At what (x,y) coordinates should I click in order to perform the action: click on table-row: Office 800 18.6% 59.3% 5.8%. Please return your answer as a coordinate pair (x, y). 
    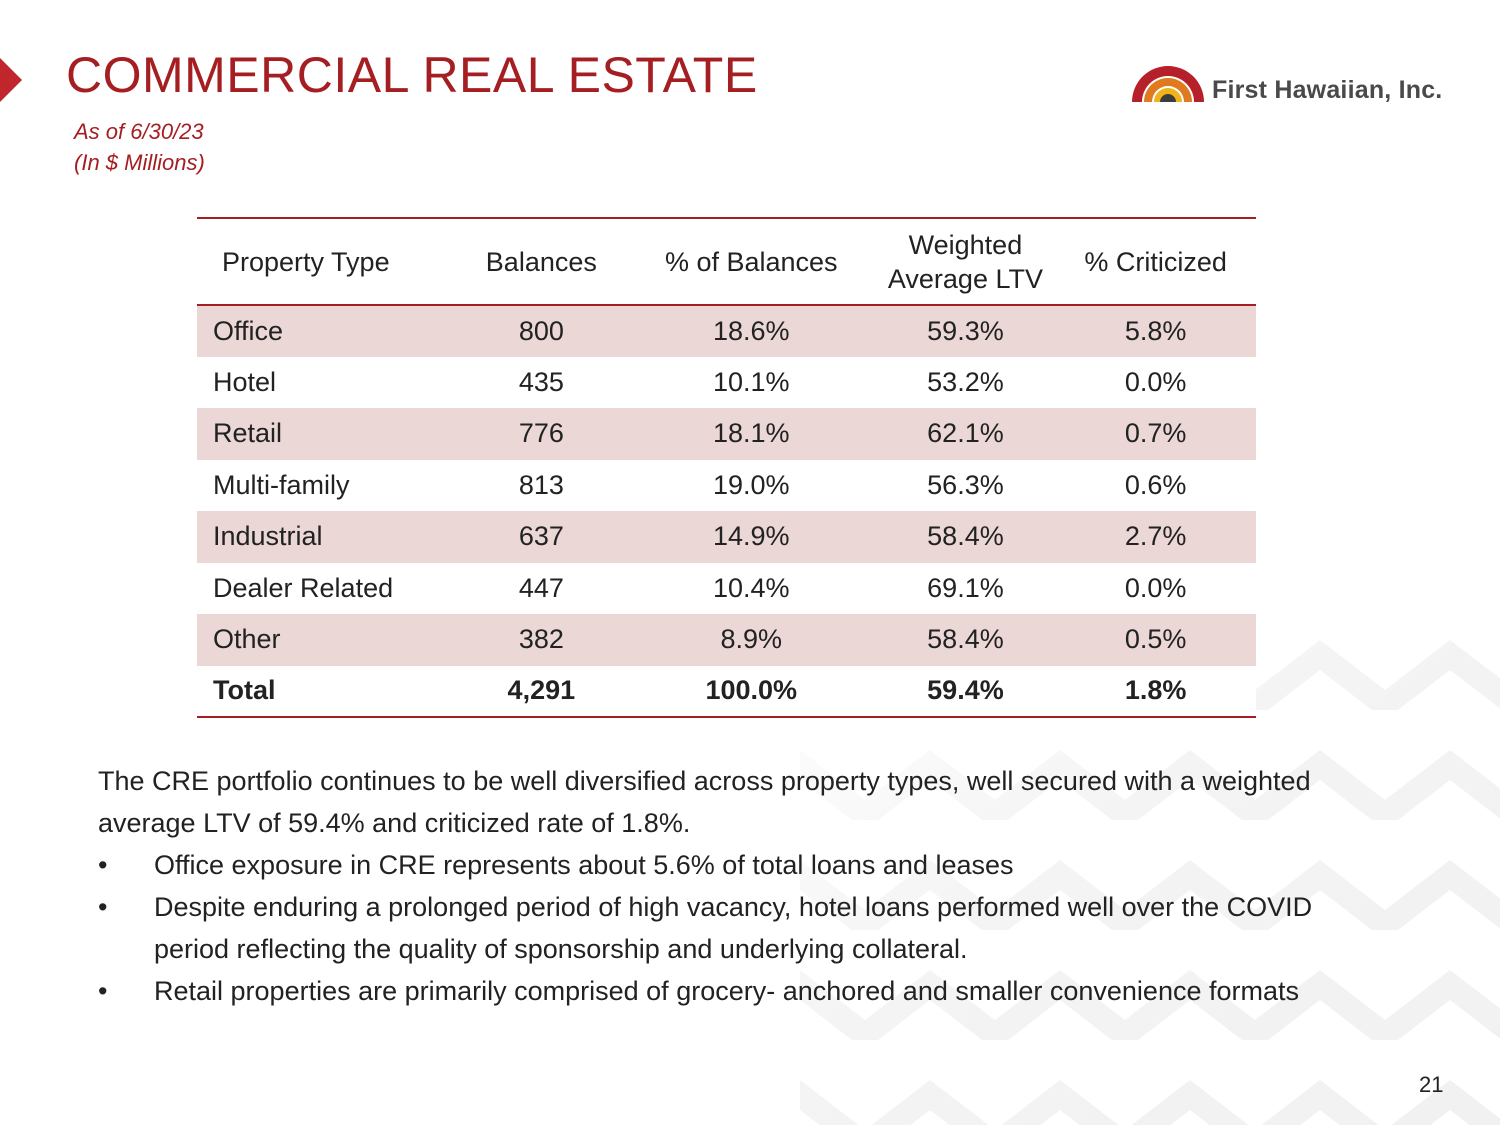
    Looking at the image, I should click on (726, 331).